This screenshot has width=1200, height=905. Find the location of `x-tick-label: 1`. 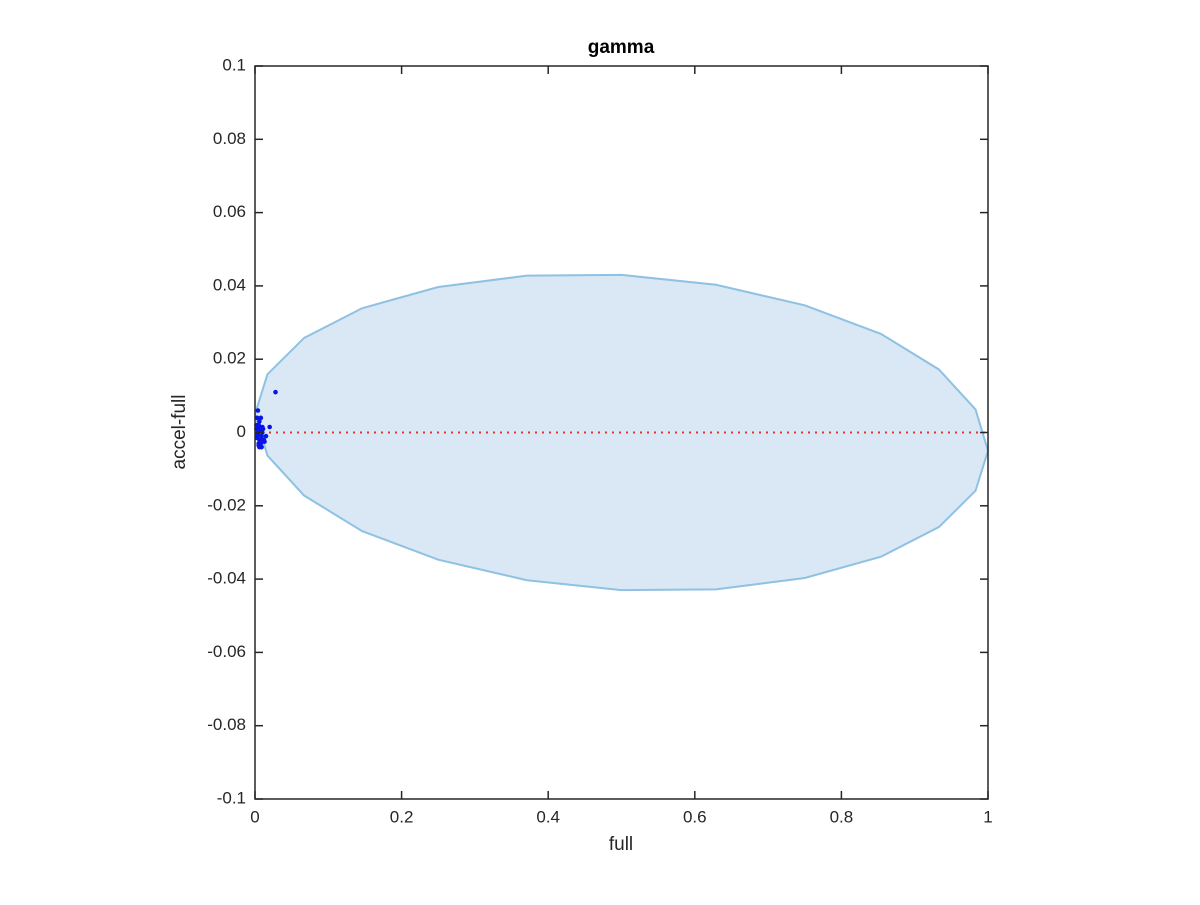

x-tick-label: 1 is located at coordinates (987, 816).